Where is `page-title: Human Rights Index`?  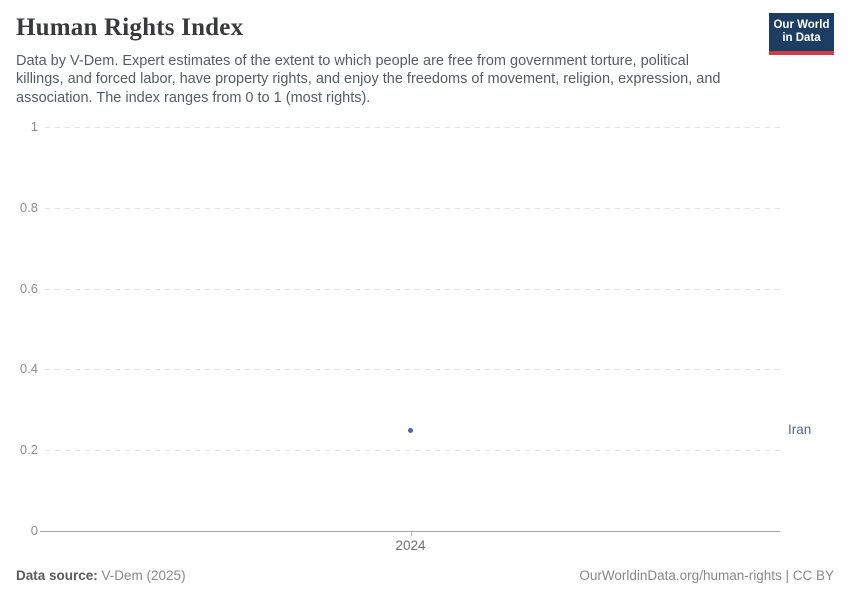
page-title: Human Rights Index is located at coordinates (130, 27).